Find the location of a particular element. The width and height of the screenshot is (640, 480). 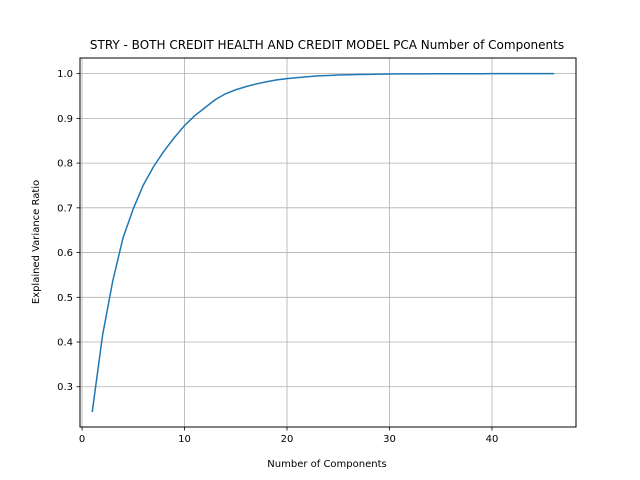

y-tick-label: 1.0 is located at coordinates (65, 74).